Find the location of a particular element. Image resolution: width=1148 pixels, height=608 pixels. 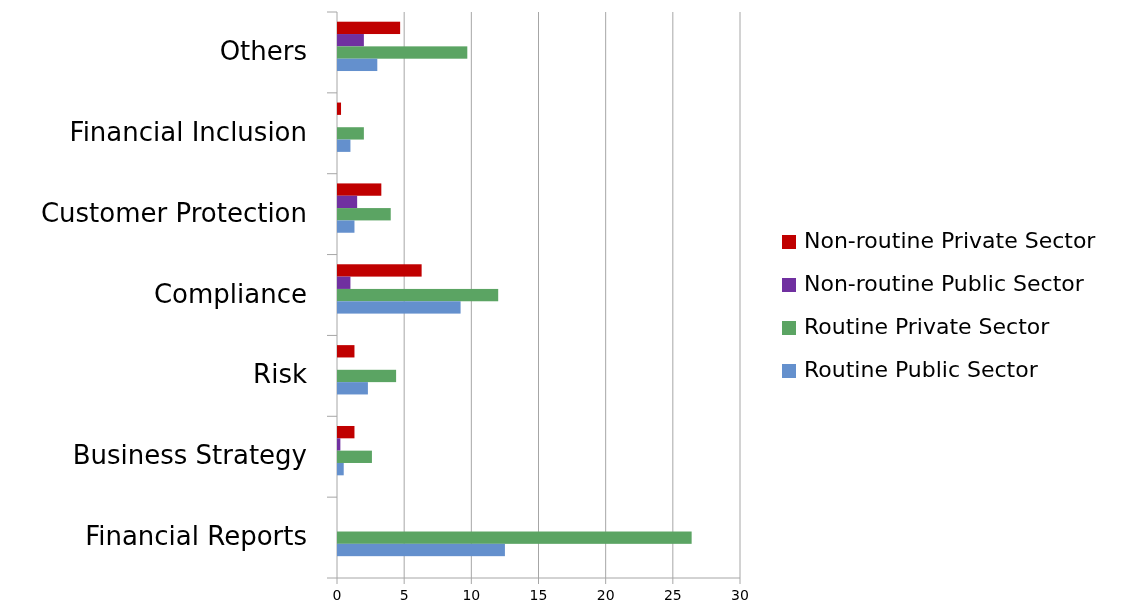

x-tick-label: 5 is located at coordinates (404, 595).